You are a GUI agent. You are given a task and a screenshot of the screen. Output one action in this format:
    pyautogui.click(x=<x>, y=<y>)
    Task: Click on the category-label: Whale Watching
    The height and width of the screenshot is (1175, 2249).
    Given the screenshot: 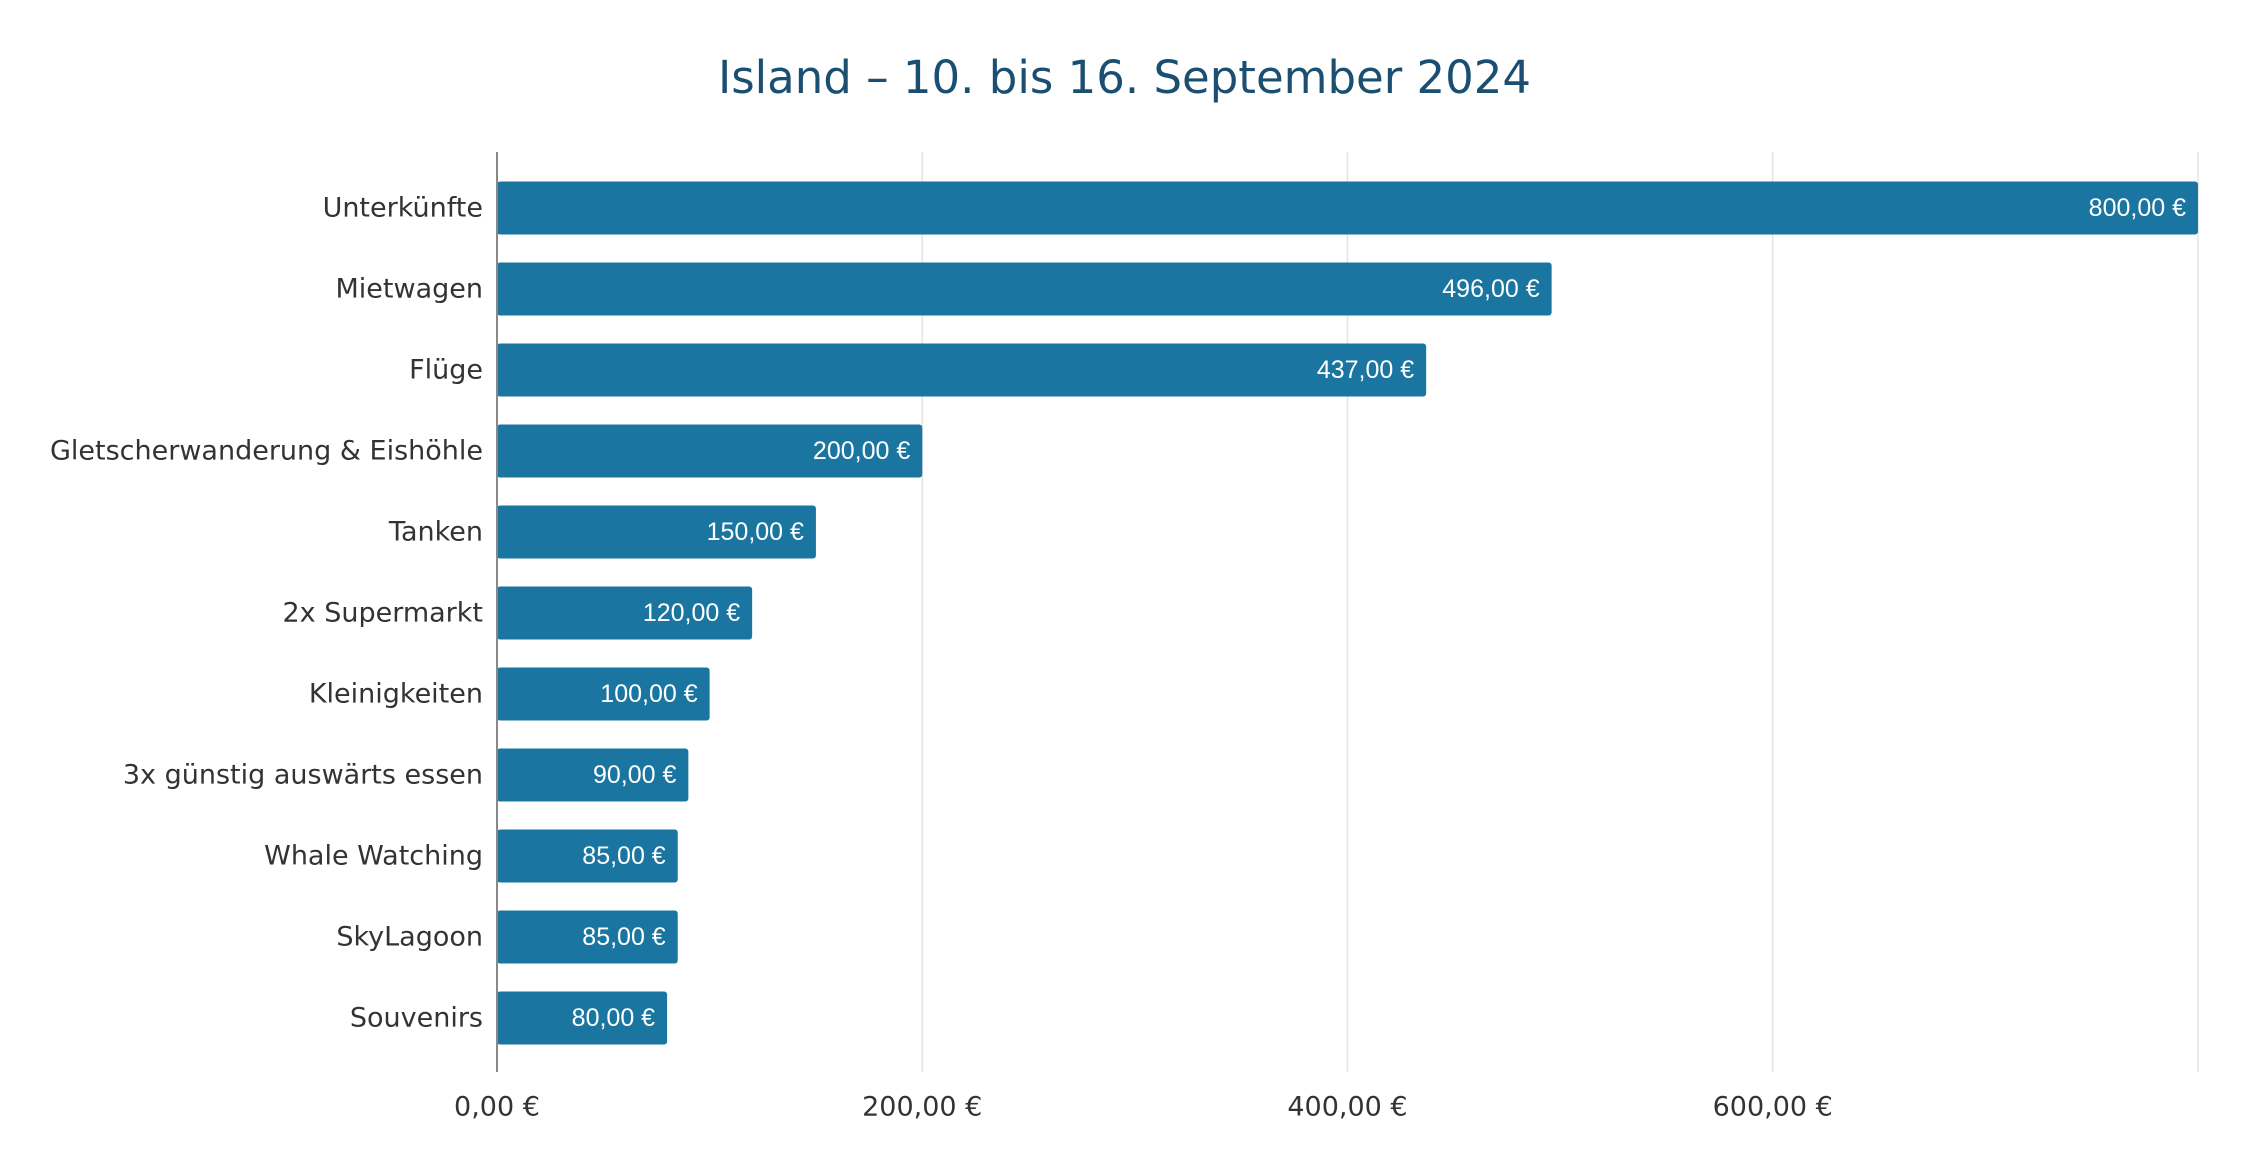 What is the action you would take?
    pyautogui.click(x=373, y=856)
    